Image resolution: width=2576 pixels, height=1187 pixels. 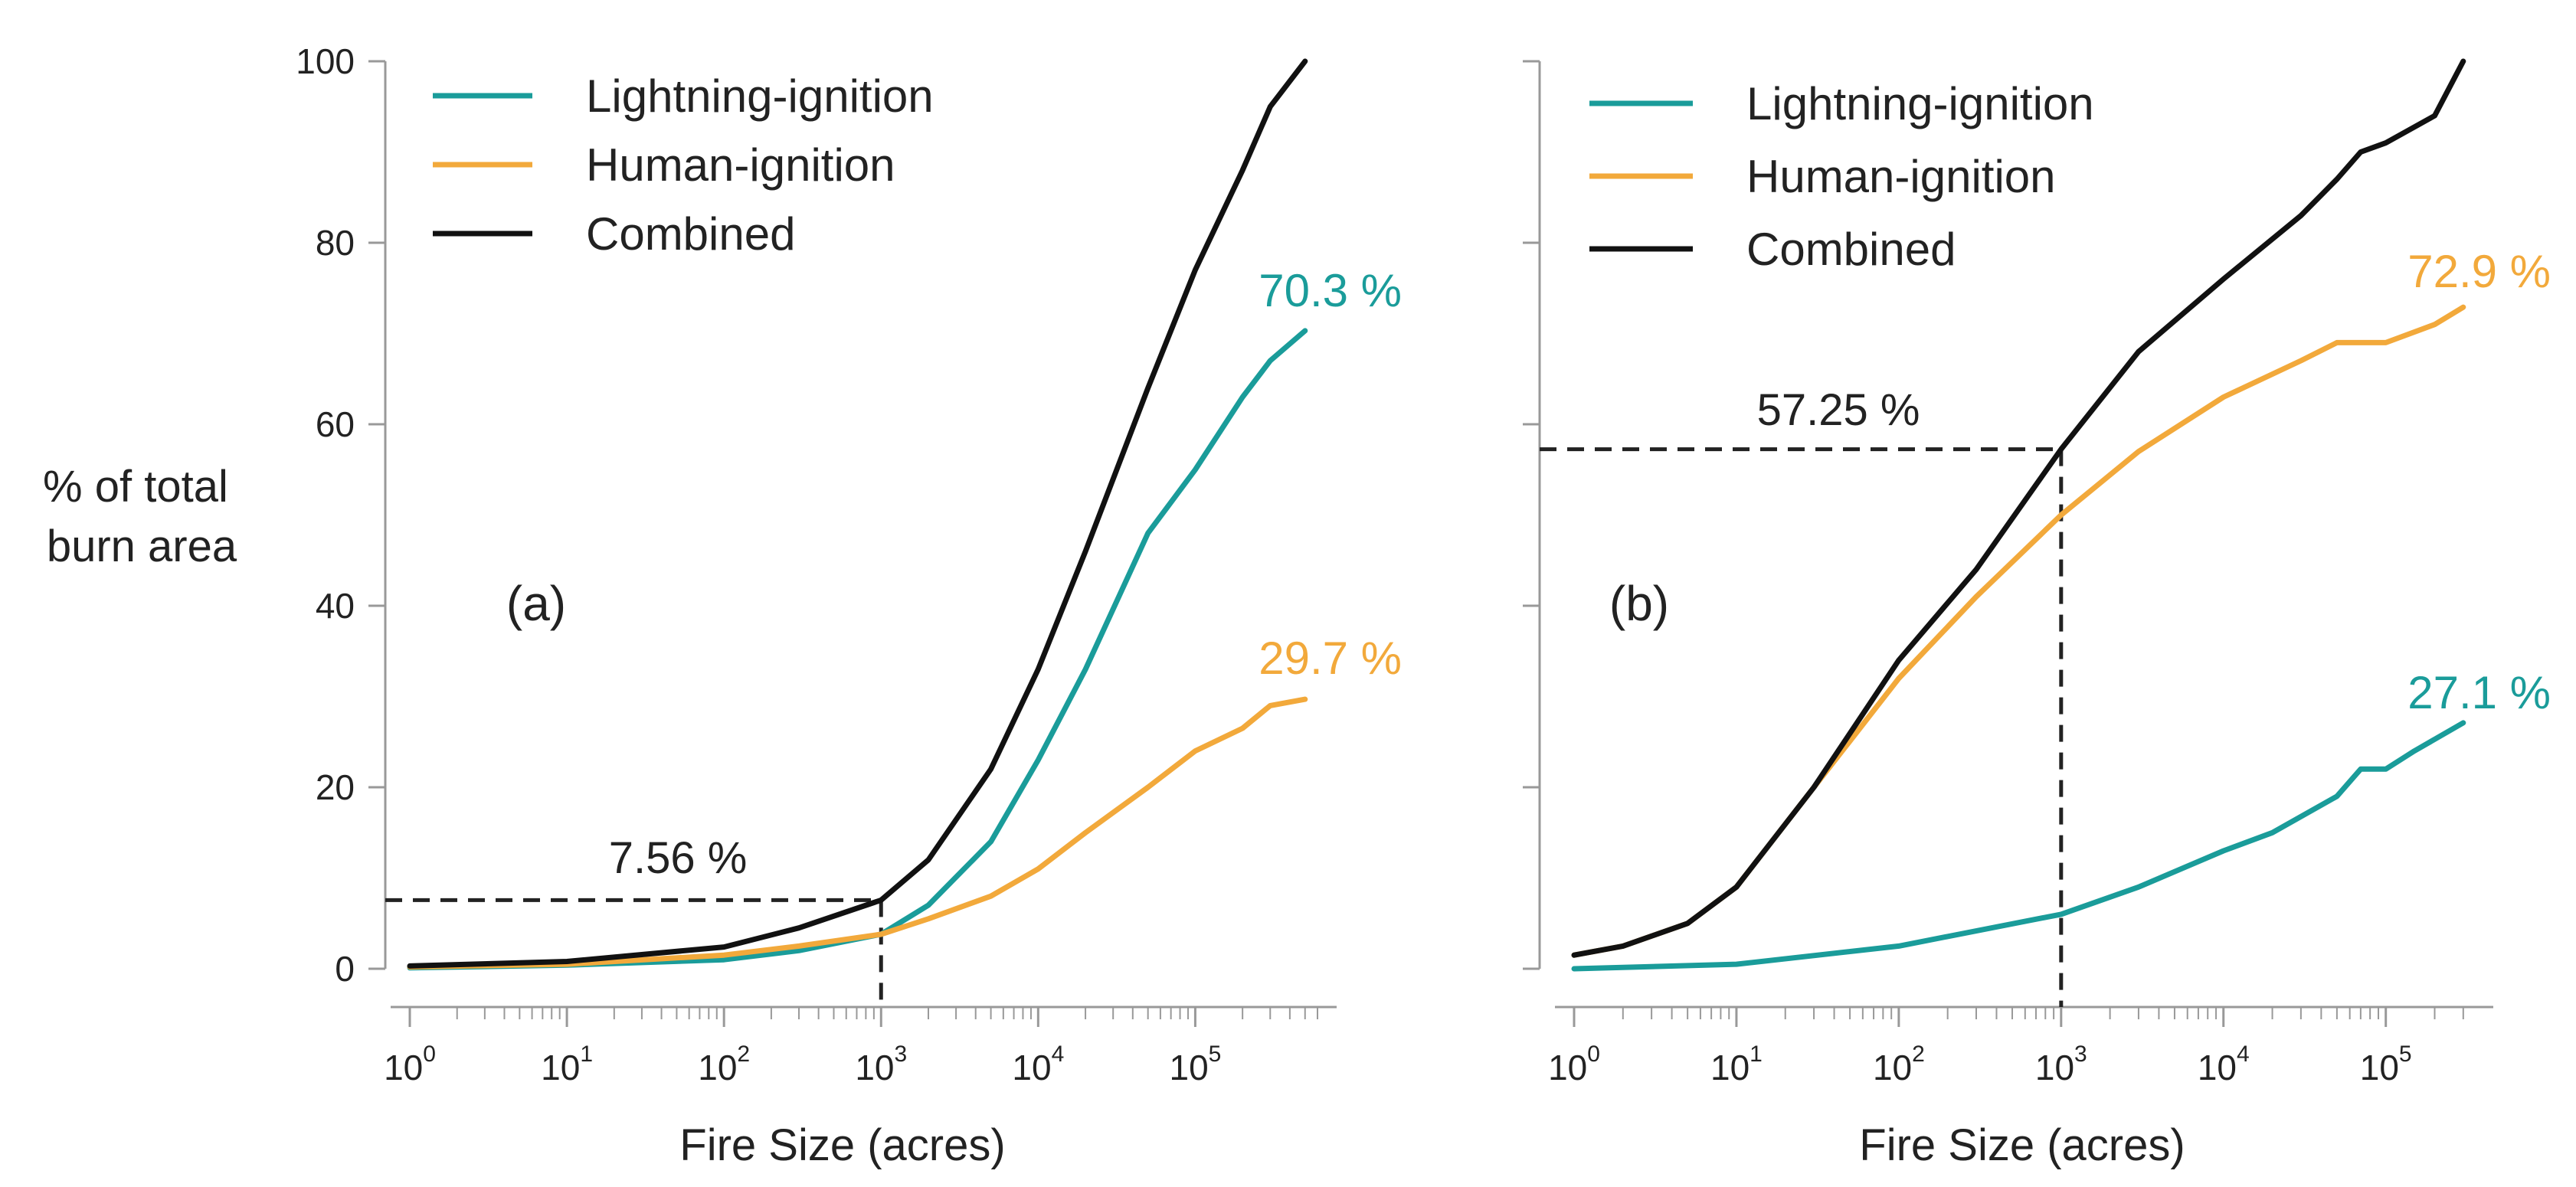 What do you see at coordinates (325, 61) in the screenshot?
I see `y-tick-label: 100` at bounding box center [325, 61].